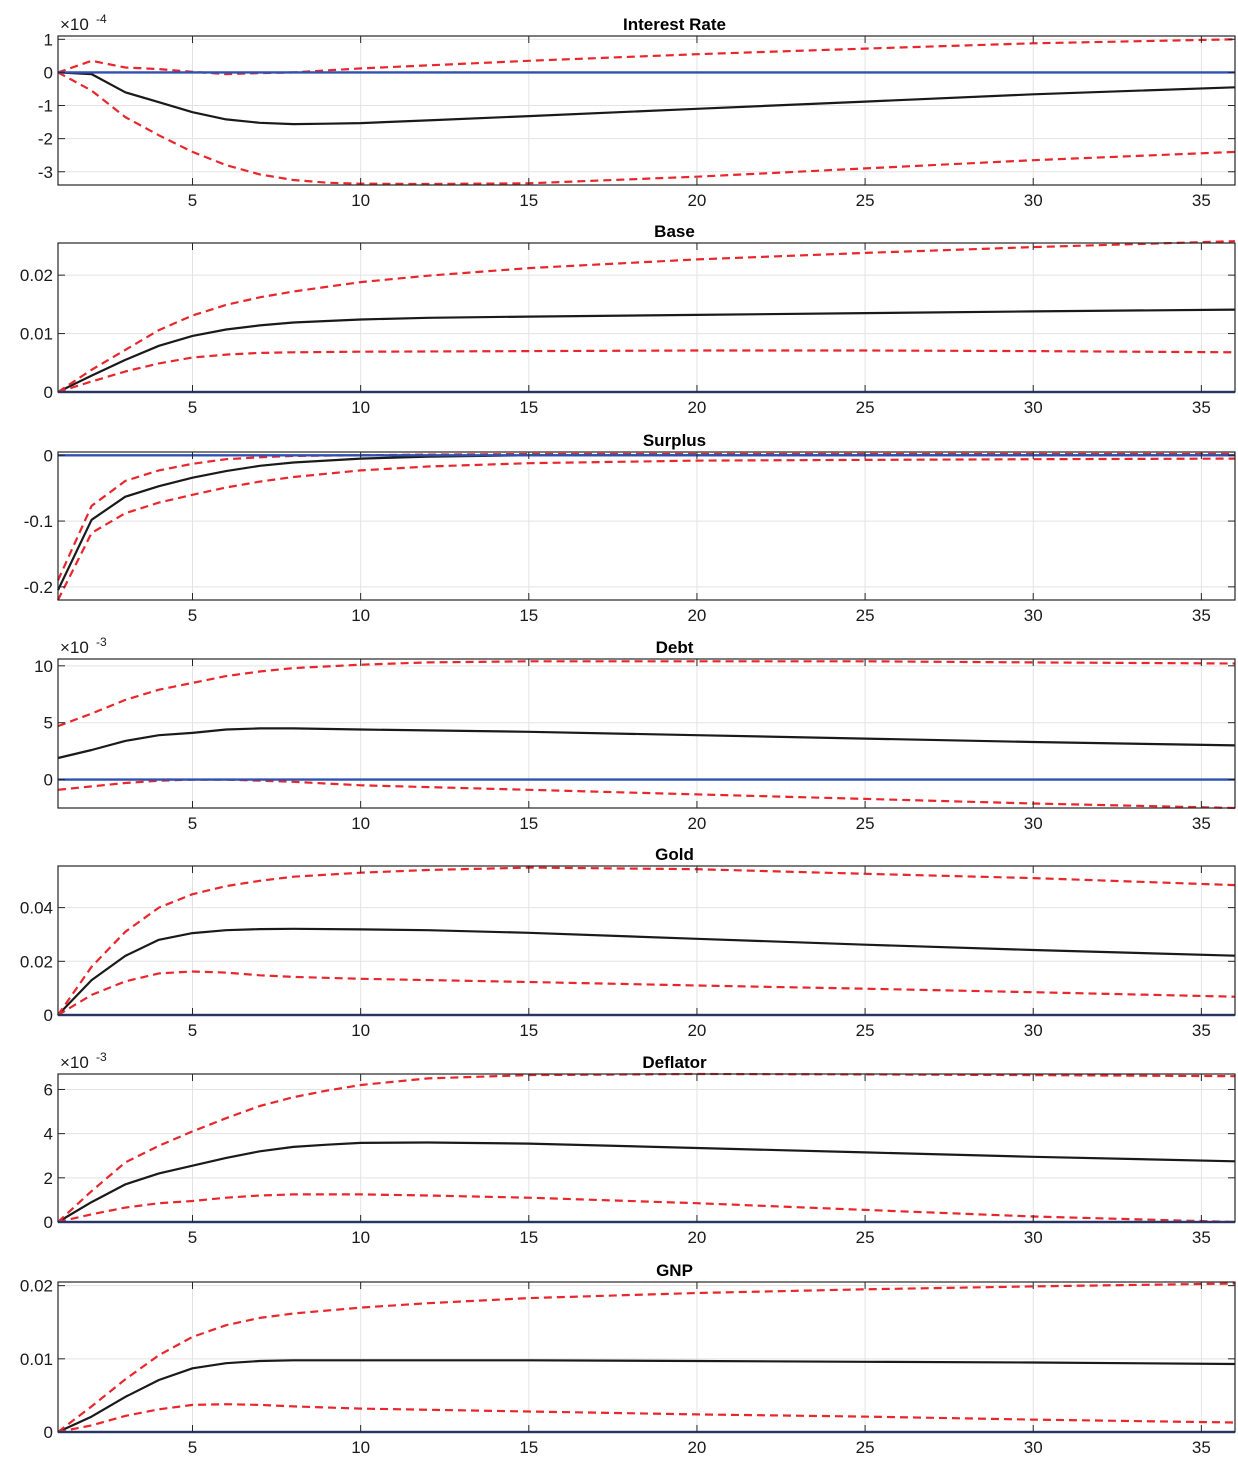 This screenshot has height=1458, width=1238. Describe the element at coordinates (674, 440) in the screenshot. I see `subplot-title: Surplus` at that location.